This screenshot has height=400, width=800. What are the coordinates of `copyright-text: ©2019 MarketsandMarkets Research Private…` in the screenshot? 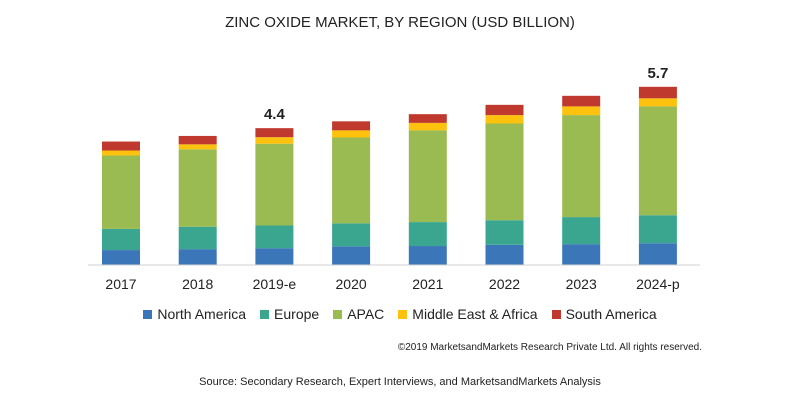 It's located at (549, 347).